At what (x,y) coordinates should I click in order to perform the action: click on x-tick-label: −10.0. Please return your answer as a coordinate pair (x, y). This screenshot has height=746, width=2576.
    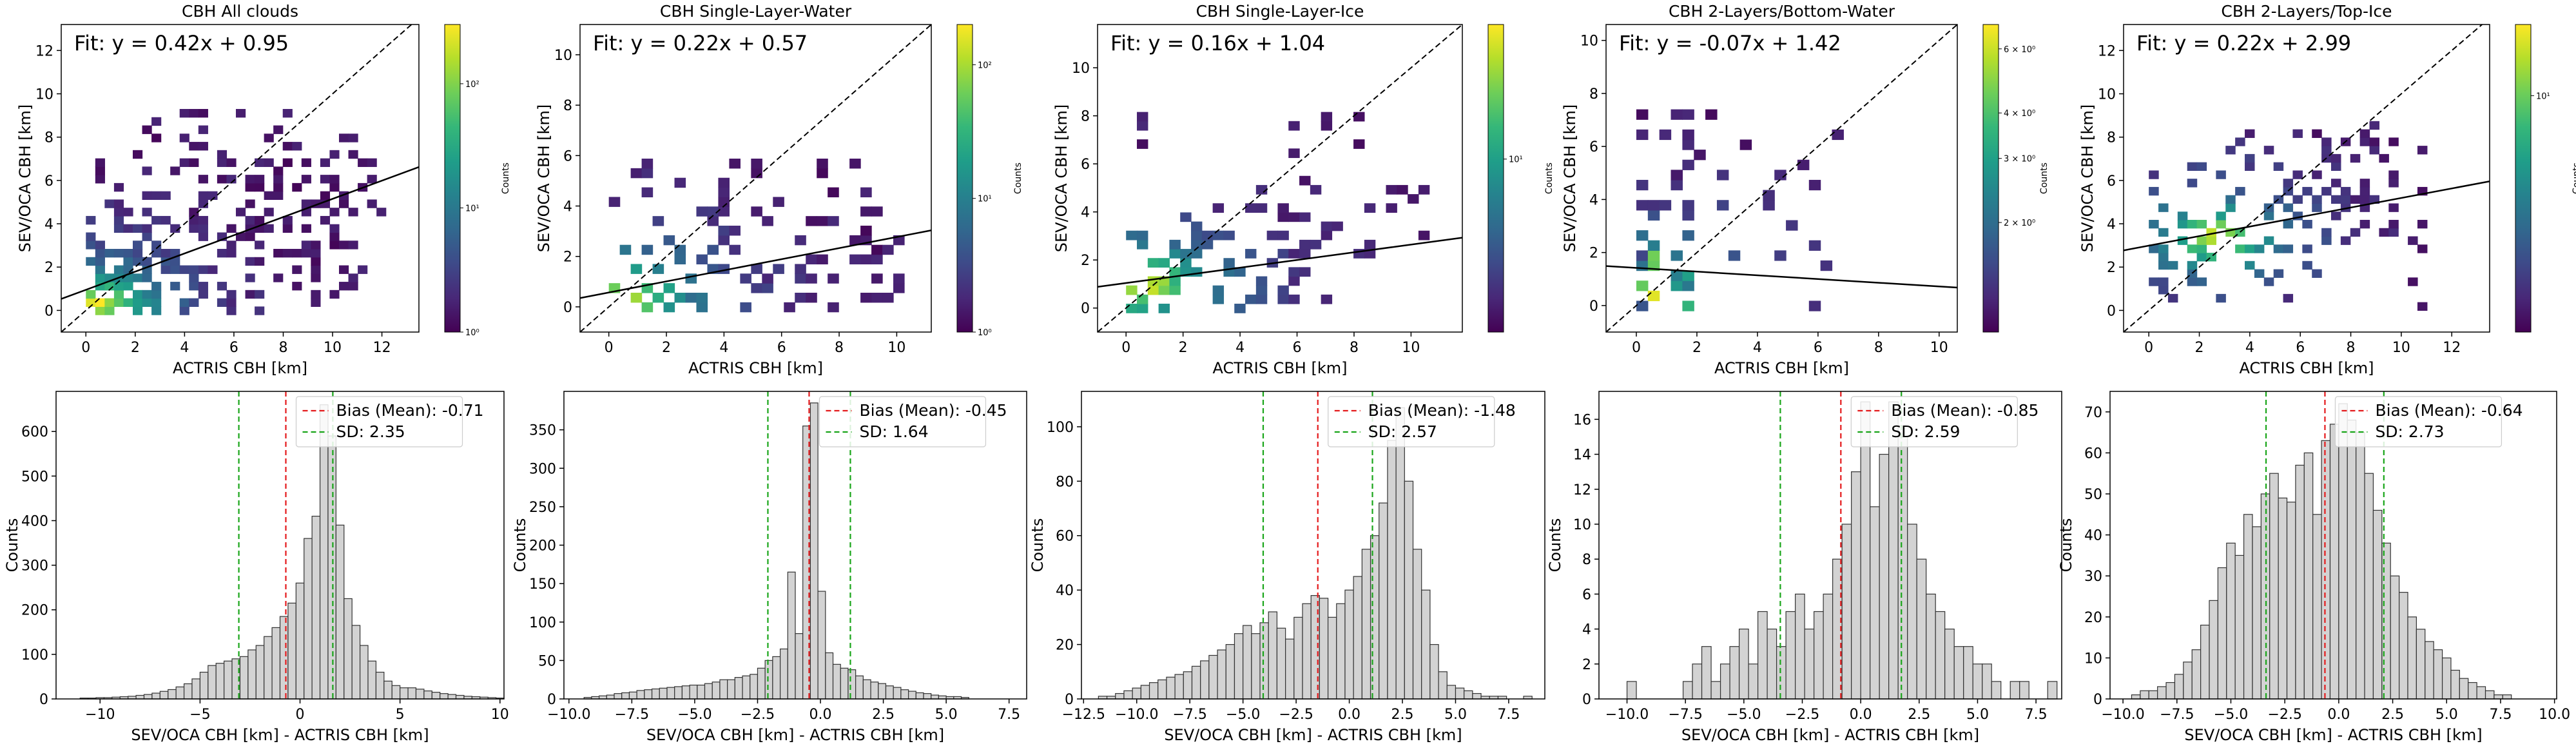
    Looking at the image, I should click on (2122, 715).